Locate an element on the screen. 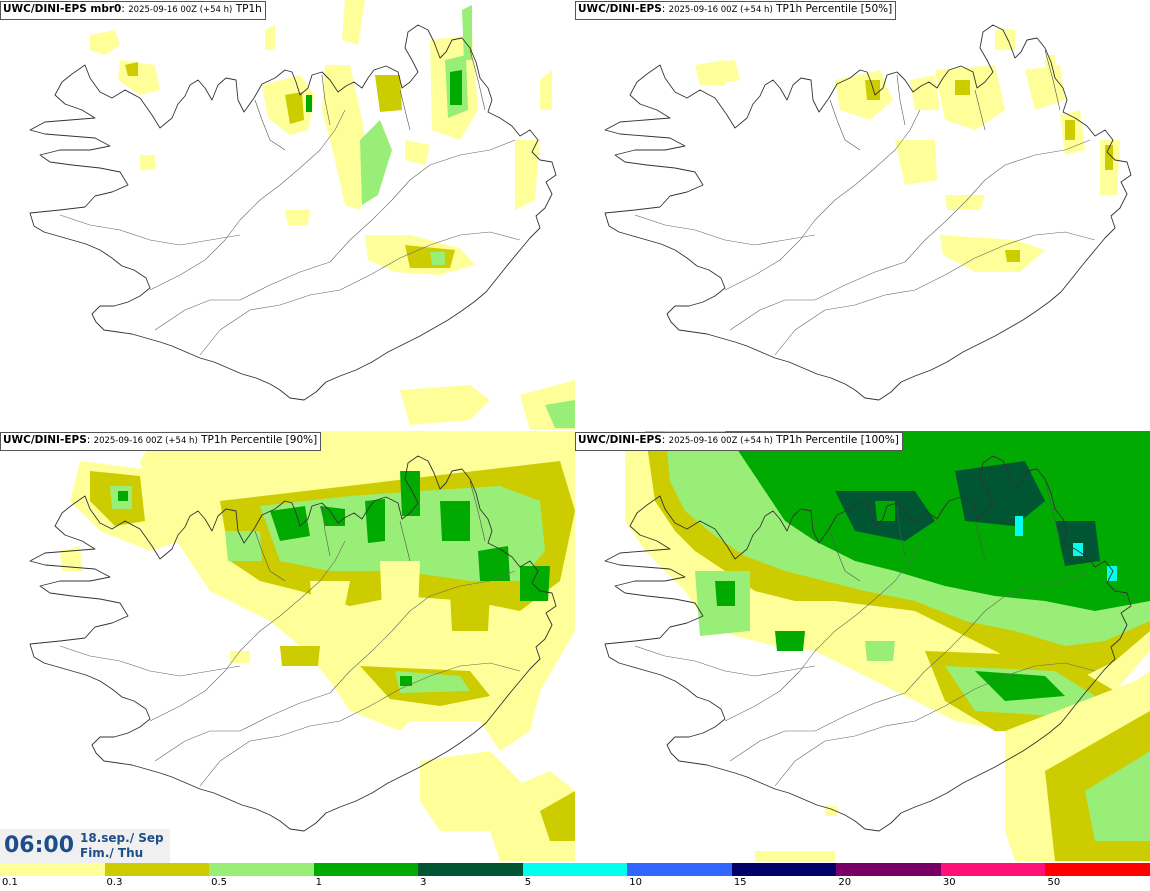 This screenshot has height=891, width=1150. valid-date: 18.sep./ Sep Fim./ Thu is located at coordinates (122, 846).